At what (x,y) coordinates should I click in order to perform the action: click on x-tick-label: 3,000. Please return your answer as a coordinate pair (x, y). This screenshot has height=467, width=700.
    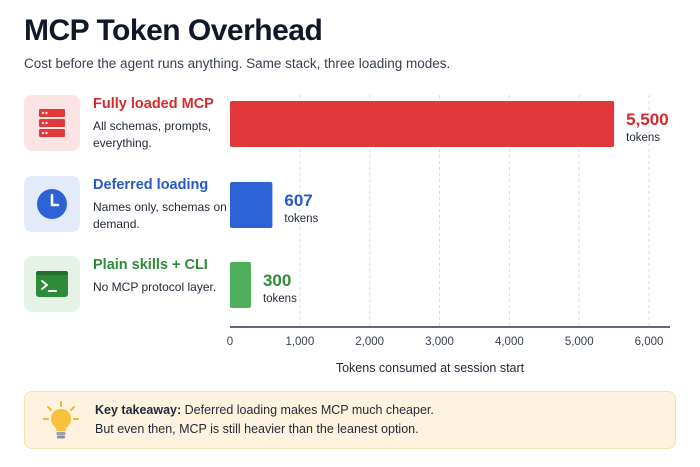
    Looking at the image, I should click on (439, 342).